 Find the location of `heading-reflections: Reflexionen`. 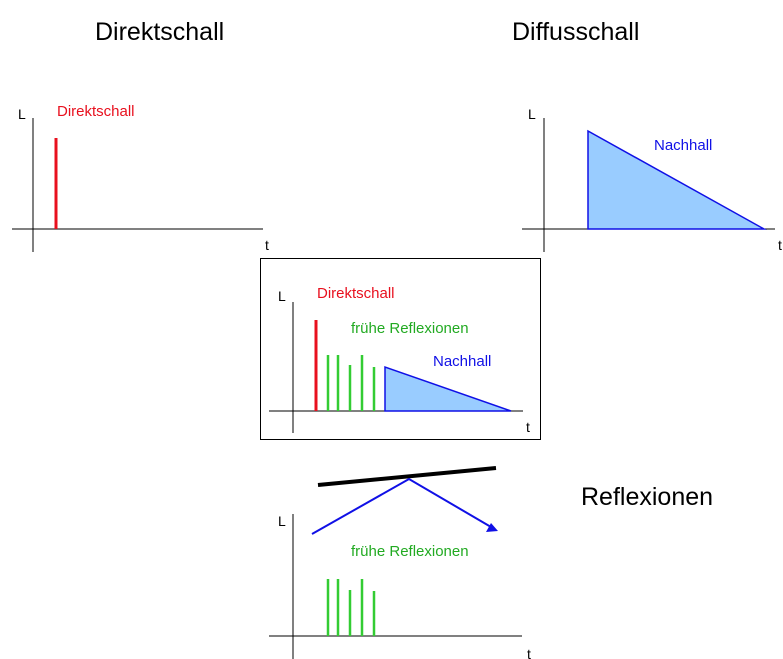

heading-reflections: Reflexionen is located at coordinates (647, 497).